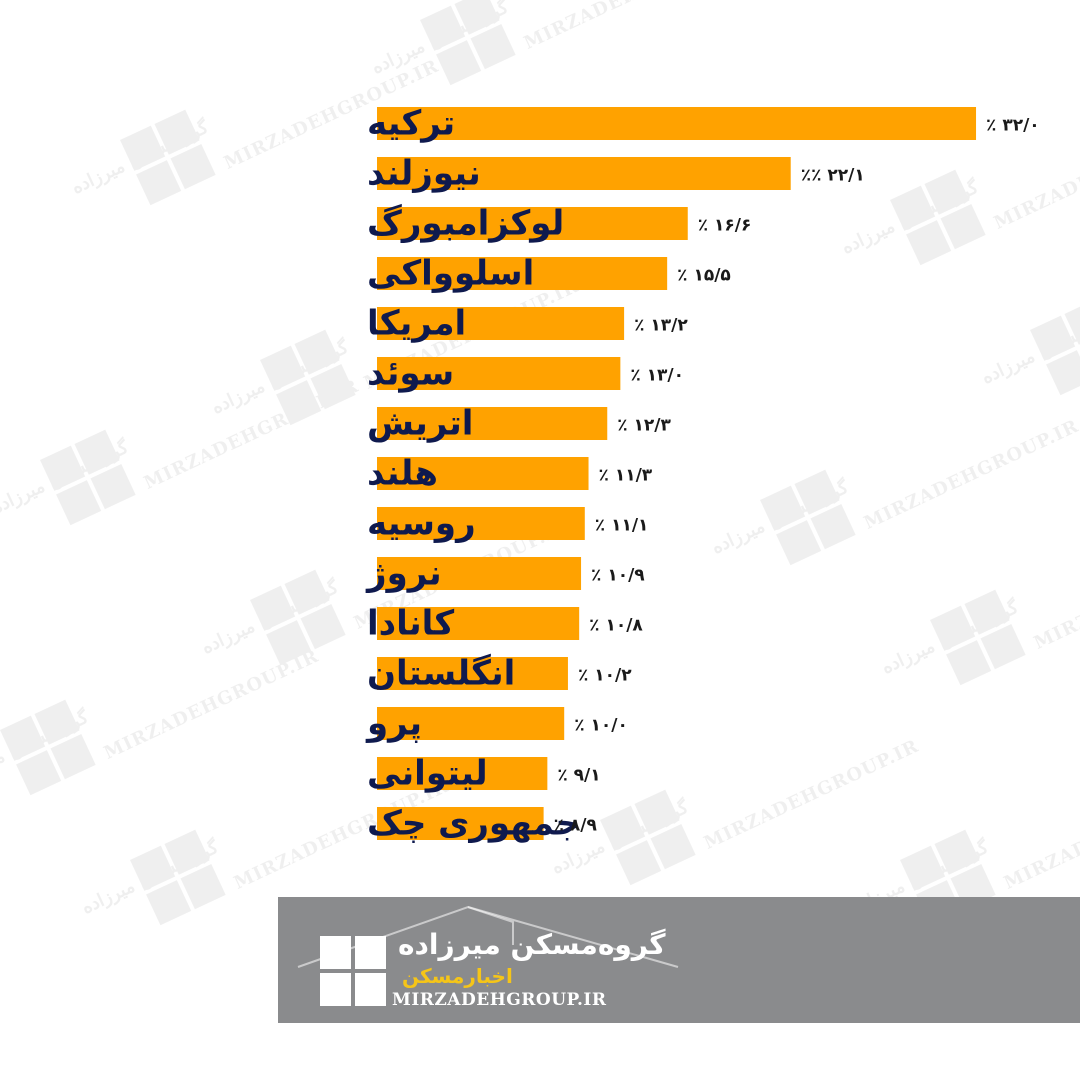 The image size is (1080, 1080). I want to click on data-label: ٪ ۱۰/۸, so click(616, 626).